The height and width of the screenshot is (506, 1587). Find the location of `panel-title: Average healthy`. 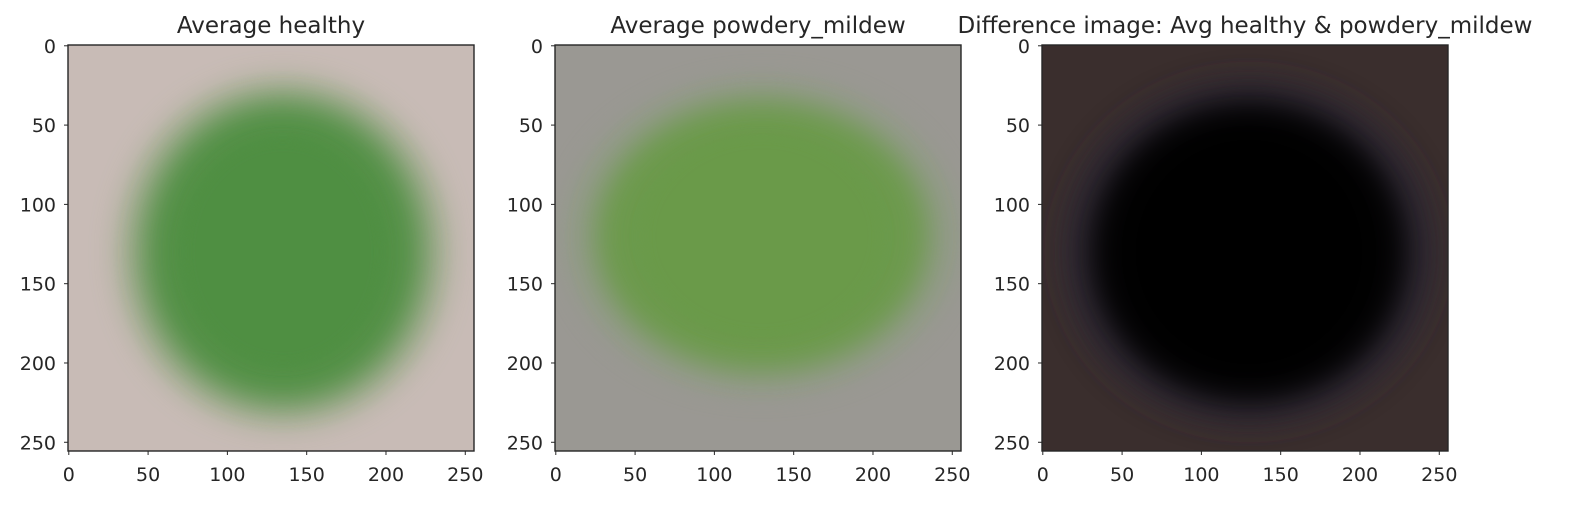

panel-title: Average healthy is located at coordinates (271, 26).